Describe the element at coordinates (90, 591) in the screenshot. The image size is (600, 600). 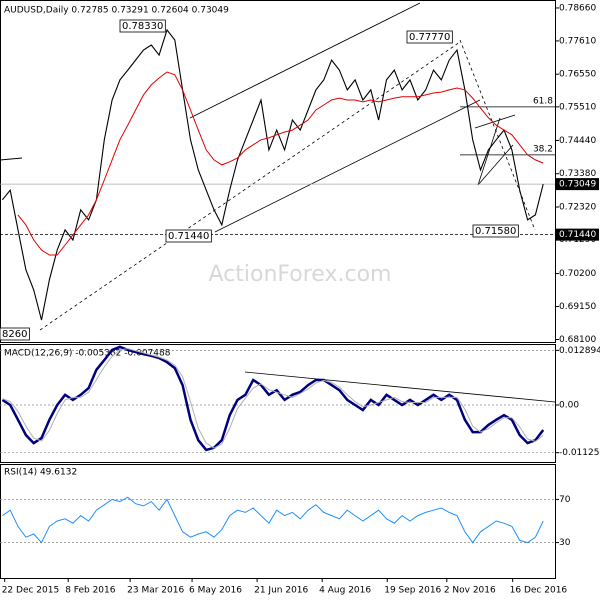
I see `x-tick-label: 8 Feb 2016` at that location.